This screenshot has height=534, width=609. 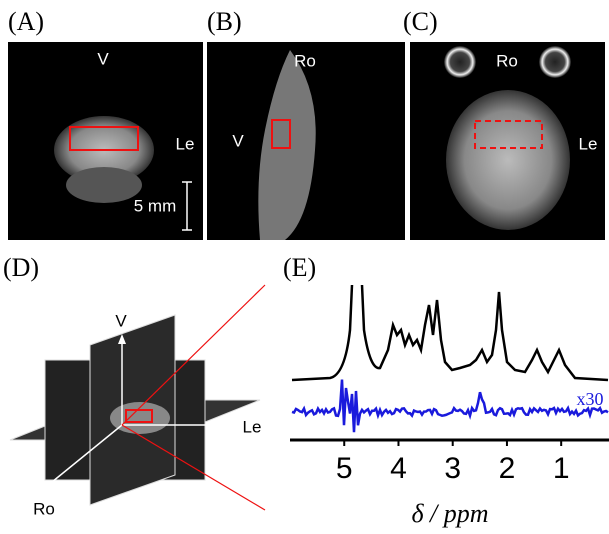 I want to click on panel-a: (A) V Le 5 mm, so click(x=105, y=123).